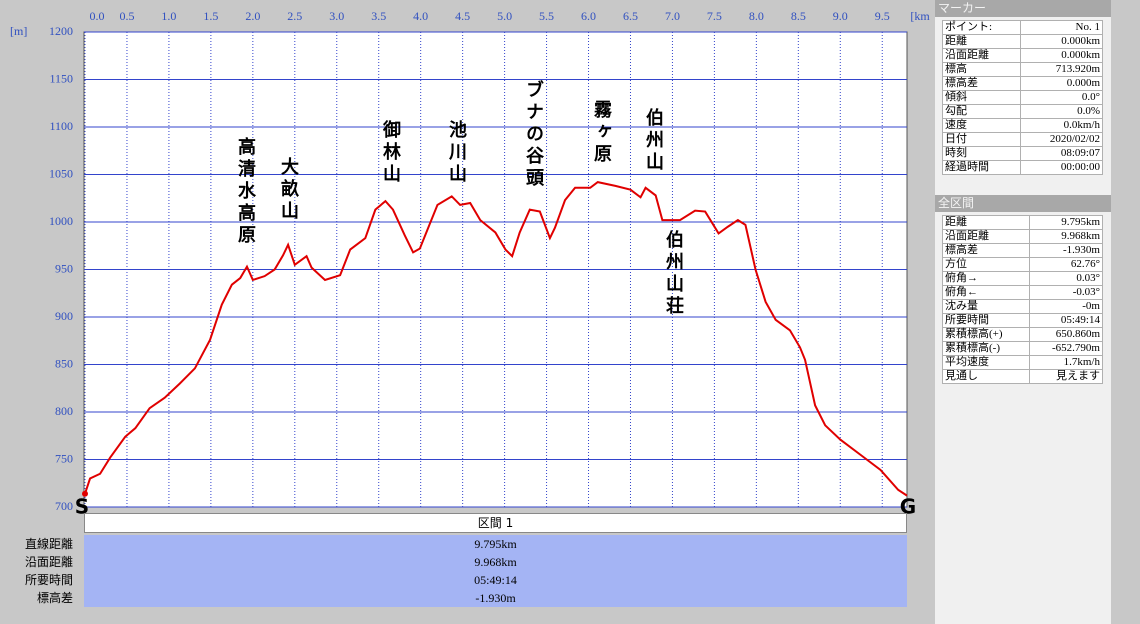  What do you see at coordinates (495, 523) in the screenshot?
I see `section-title: 区間 1` at bounding box center [495, 523].